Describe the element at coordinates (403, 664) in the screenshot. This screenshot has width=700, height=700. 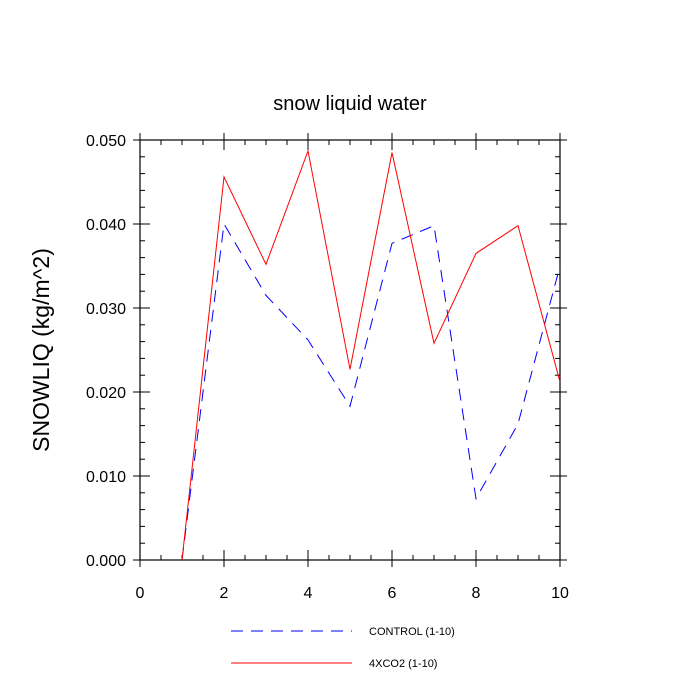
I see `legend-label-1: 4XCO2 (1-10)` at that location.